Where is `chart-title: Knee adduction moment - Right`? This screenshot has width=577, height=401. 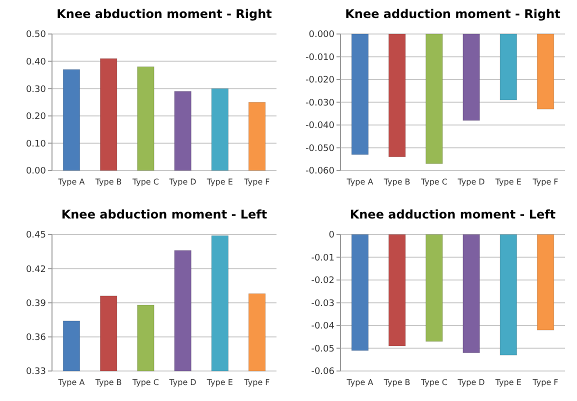 chart-title: Knee adduction moment - Right is located at coordinates (453, 14).